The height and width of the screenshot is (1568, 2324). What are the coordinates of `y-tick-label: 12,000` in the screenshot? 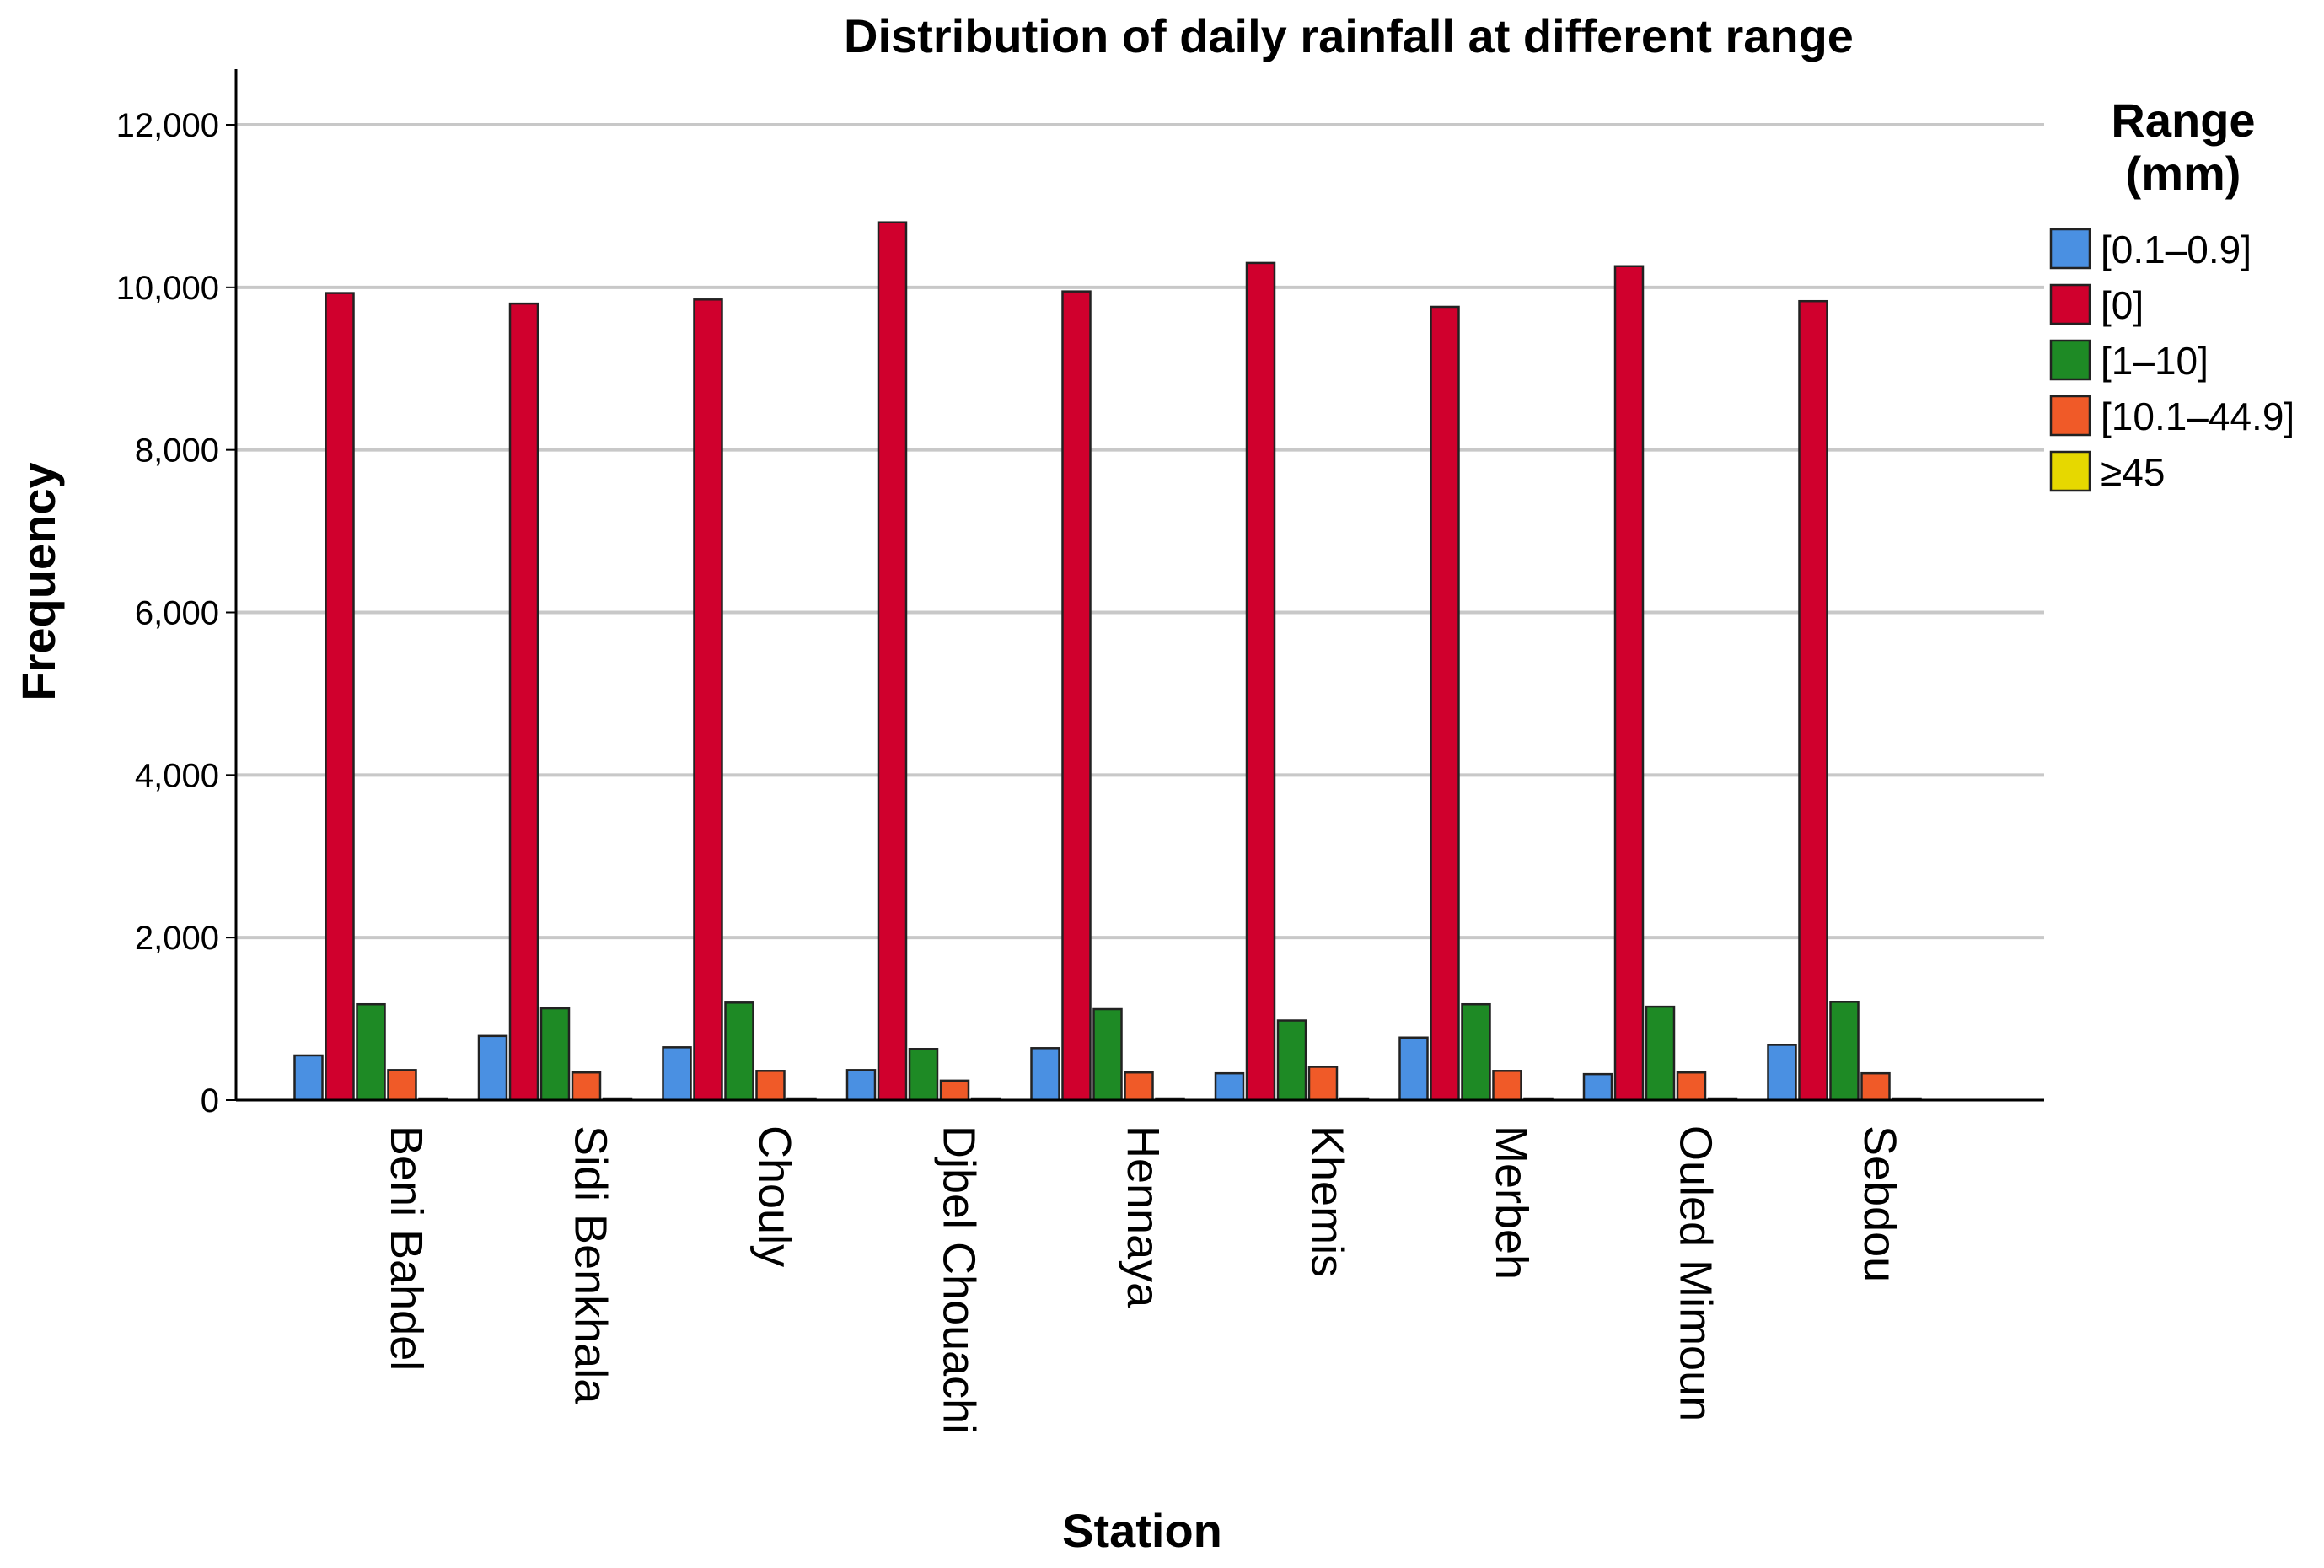 It's located at (167, 126).